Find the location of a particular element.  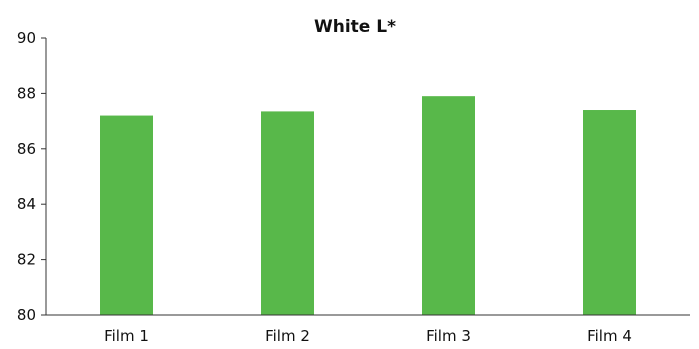

x-tick-label: Film 3 is located at coordinates (448, 336).